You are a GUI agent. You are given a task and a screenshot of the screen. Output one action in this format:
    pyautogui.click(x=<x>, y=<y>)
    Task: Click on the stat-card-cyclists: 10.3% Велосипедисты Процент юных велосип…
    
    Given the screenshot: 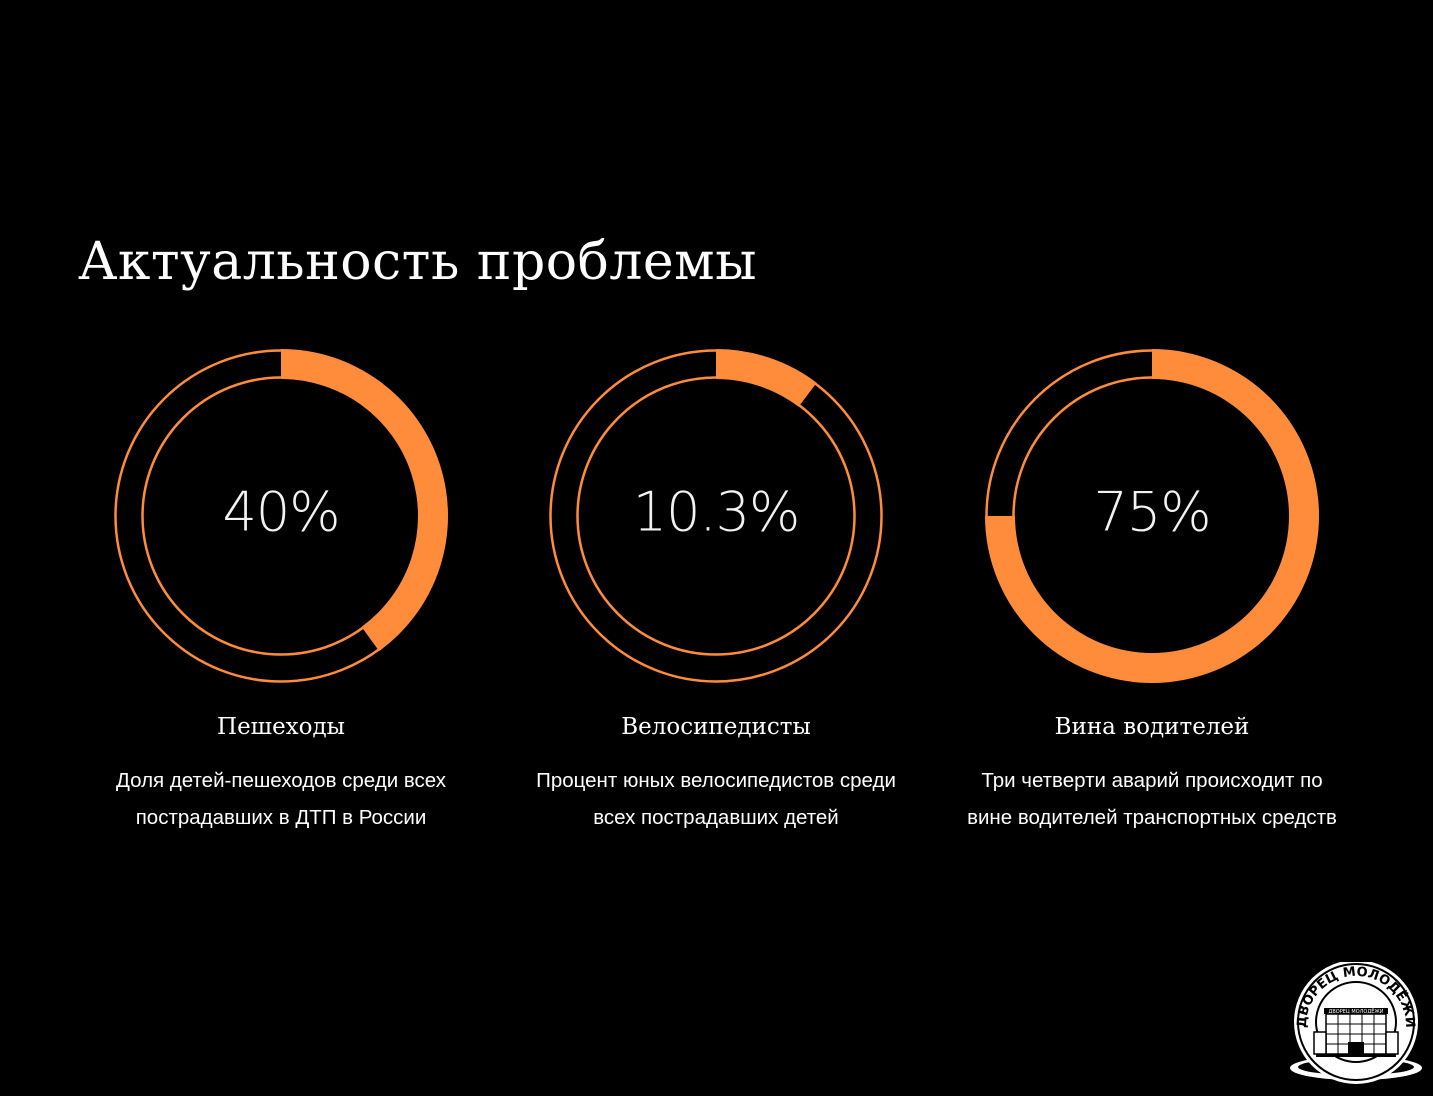 What is the action you would take?
    pyautogui.click(x=716, y=596)
    